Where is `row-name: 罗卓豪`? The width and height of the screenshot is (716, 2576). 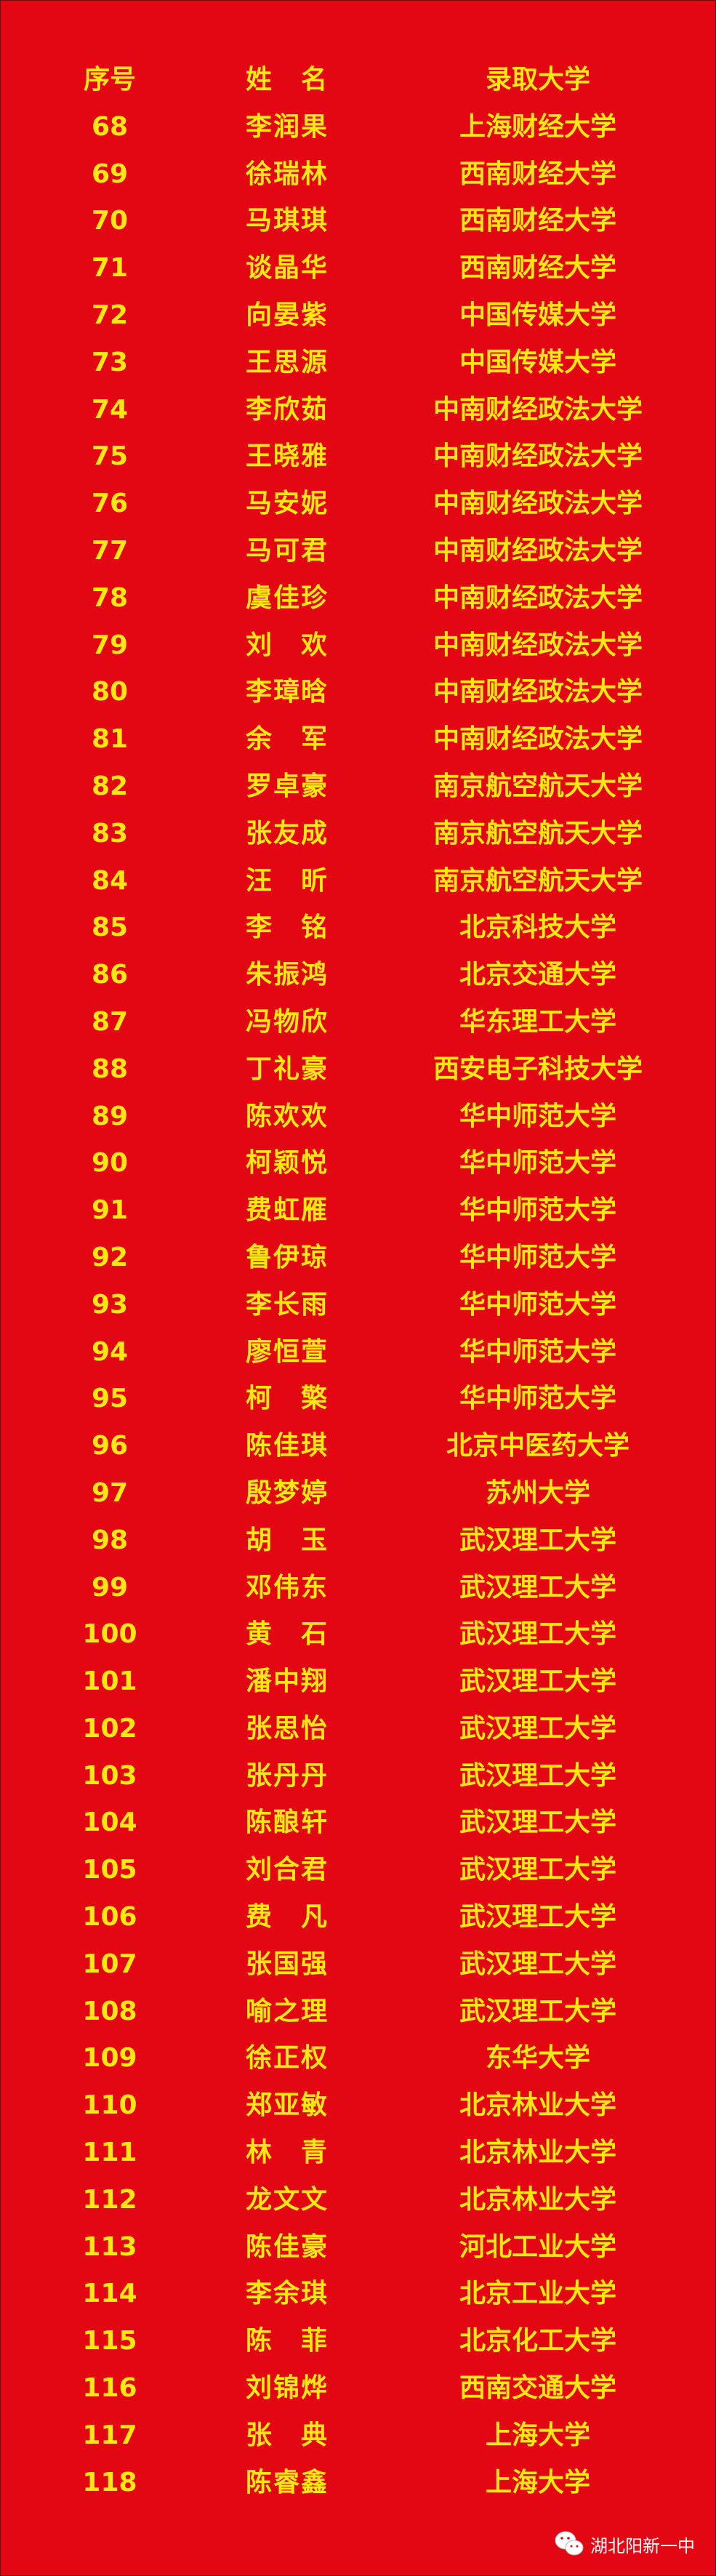
row-name: 罗卓豪 is located at coordinates (286, 786).